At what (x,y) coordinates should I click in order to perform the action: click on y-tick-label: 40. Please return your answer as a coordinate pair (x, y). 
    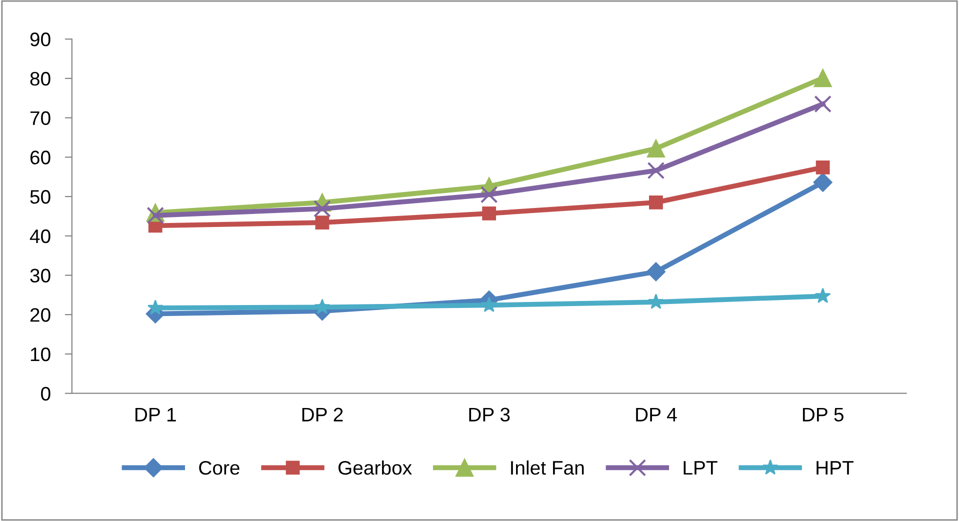
    Looking at the image, I should click on (40, 236).